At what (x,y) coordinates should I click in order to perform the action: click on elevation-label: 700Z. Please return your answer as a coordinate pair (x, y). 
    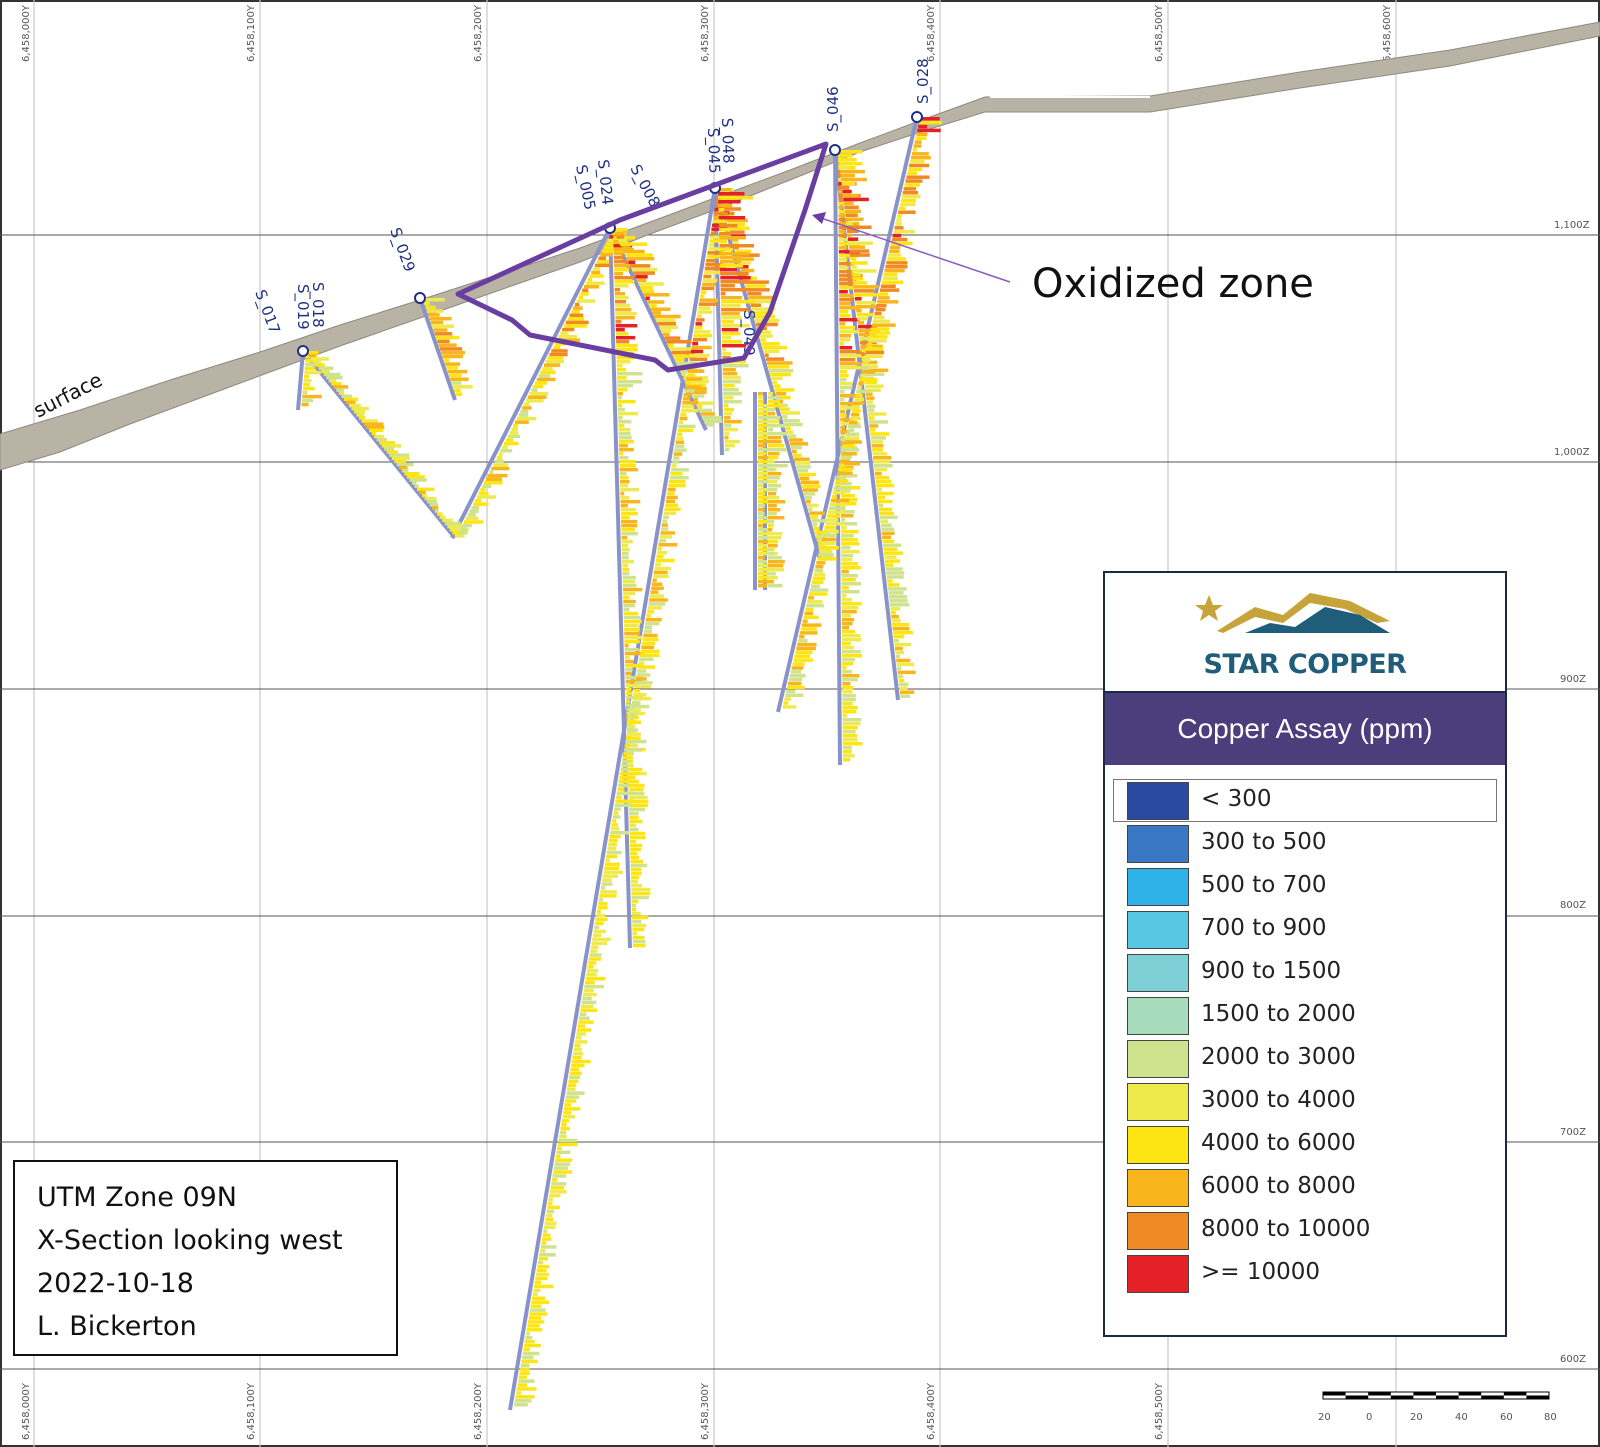
    Looking at the image, I should click on (1573, 1132).